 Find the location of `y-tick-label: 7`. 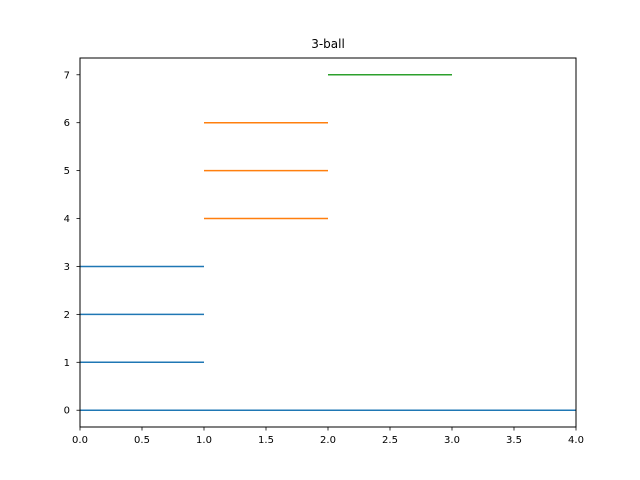

y-tick-label: 7 is located at coordinates (67, 75).